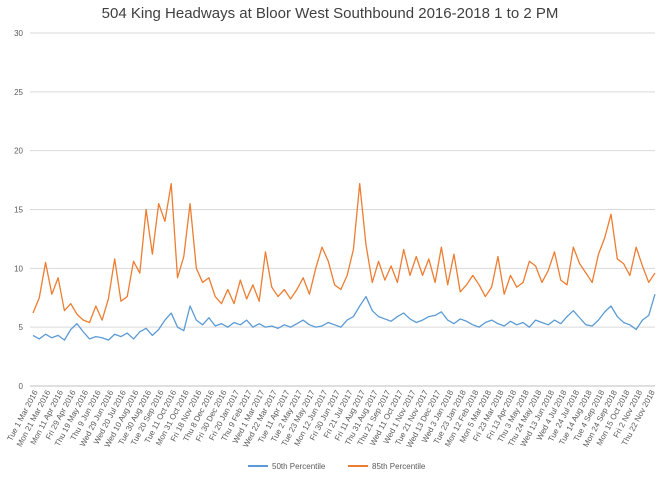 The height and width of the screenshot is (482, 660). What do you see at coordinates (344, 317) in the screenshot?
I see `series-line-50th` at bounding box center [344, 317].